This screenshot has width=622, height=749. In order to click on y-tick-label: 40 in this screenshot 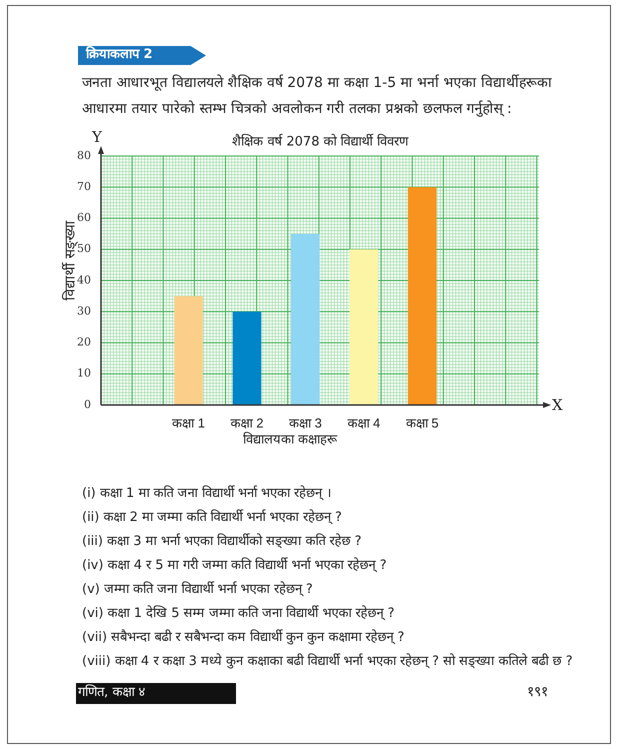, I will do `click(84, 279)`.